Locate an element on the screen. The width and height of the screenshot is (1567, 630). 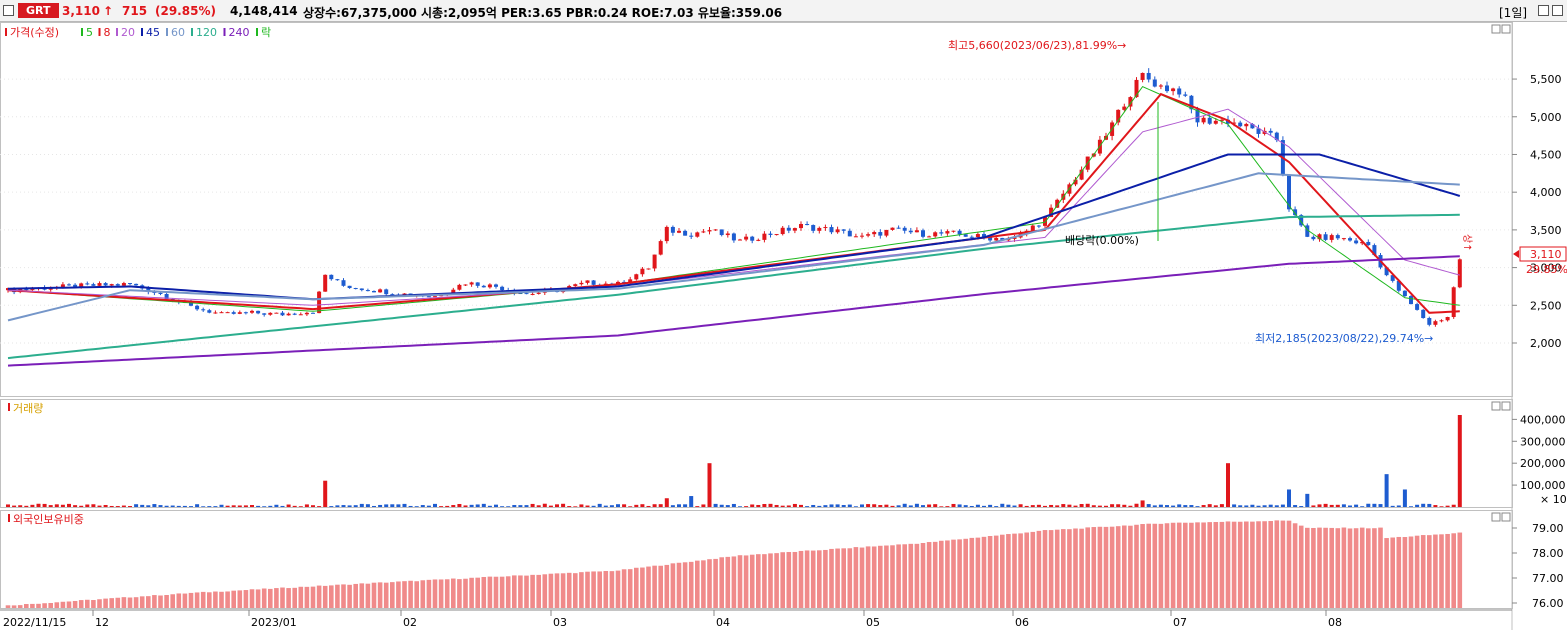
legend-item-7: 240 is located at coordinates (239, 32).